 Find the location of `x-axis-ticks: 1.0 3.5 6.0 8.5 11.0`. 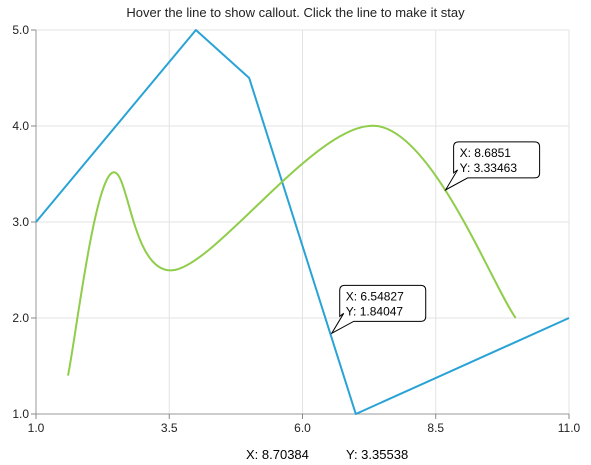

x-axis-ticks: 1.0 3.5 6.0 8.5 11.0 is located at coordinates (304, 424).